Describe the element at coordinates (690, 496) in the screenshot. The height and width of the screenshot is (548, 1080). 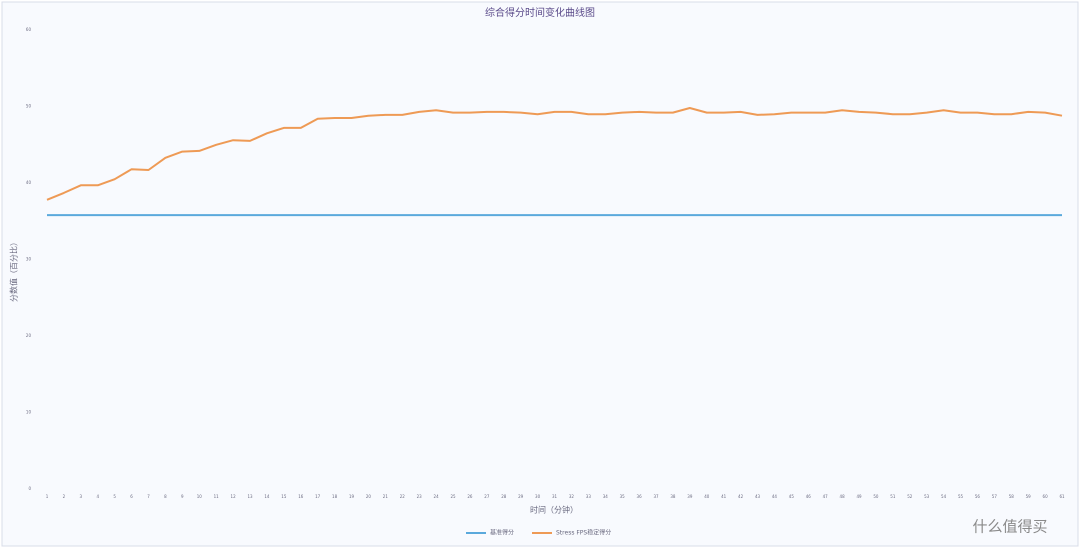
I see `x-tick-label: 39` at that location.